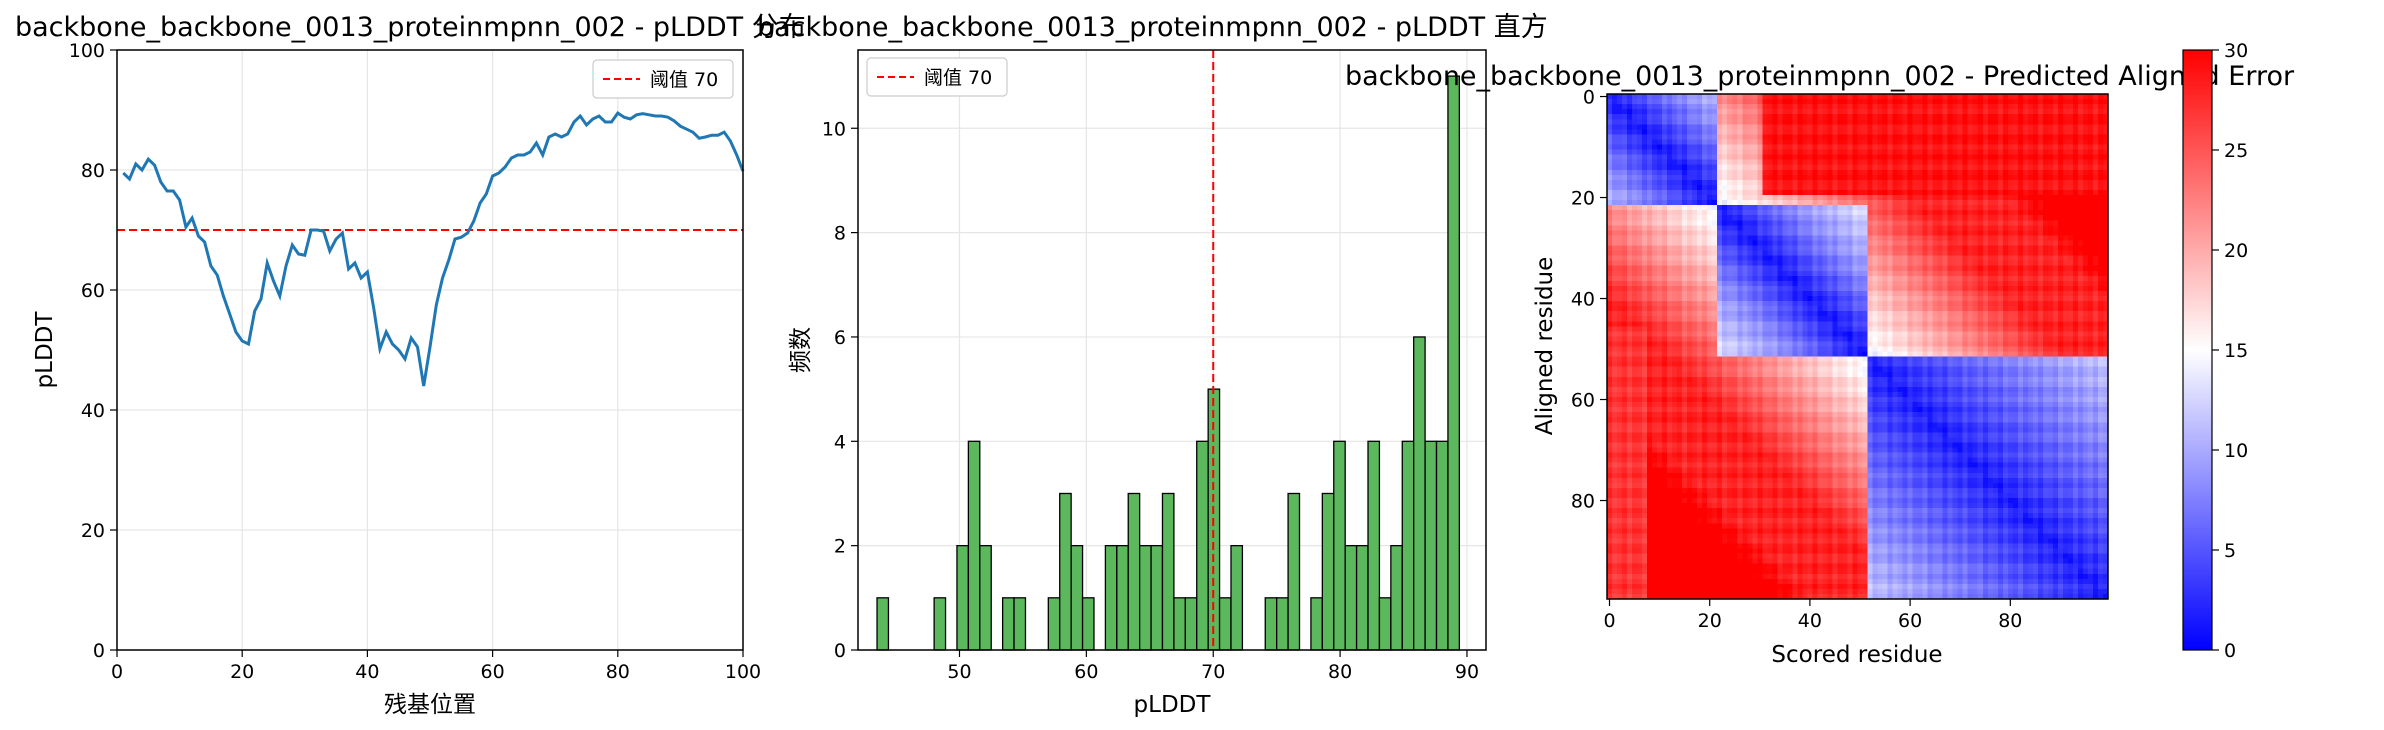  What do you see at coordinates (2236, 251) in the screenshot?
I see `colorbar-tick-label: 20` at bounding box center [2236, 251].